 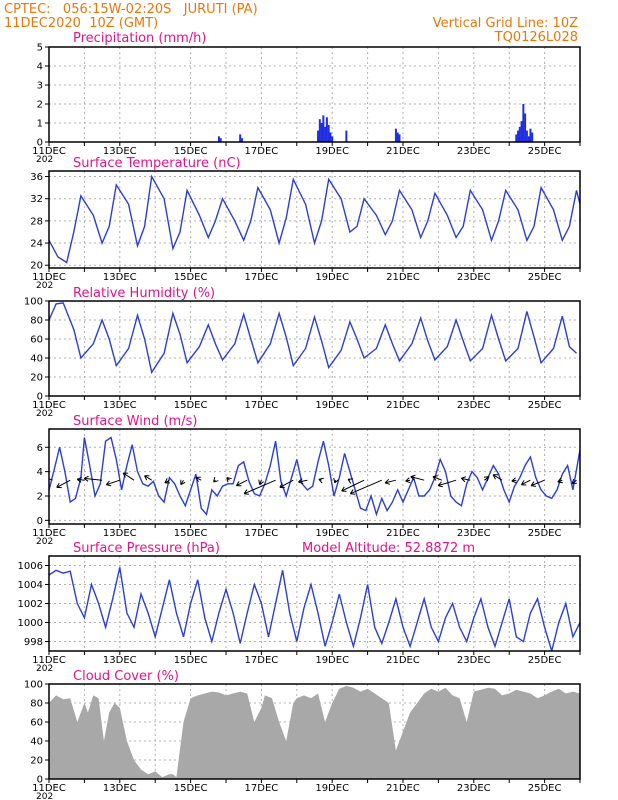 I want to click on y-tick-label: 1, so click(x=40, y=124).